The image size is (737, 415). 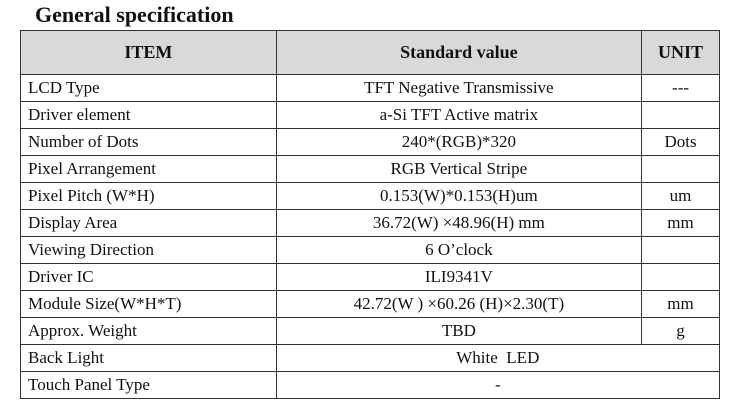 What do you see at coordinates (148, 196) in the screenshot?
I see `cell: Pixel Pitch (W*H)` at bounding box center [148, 196].